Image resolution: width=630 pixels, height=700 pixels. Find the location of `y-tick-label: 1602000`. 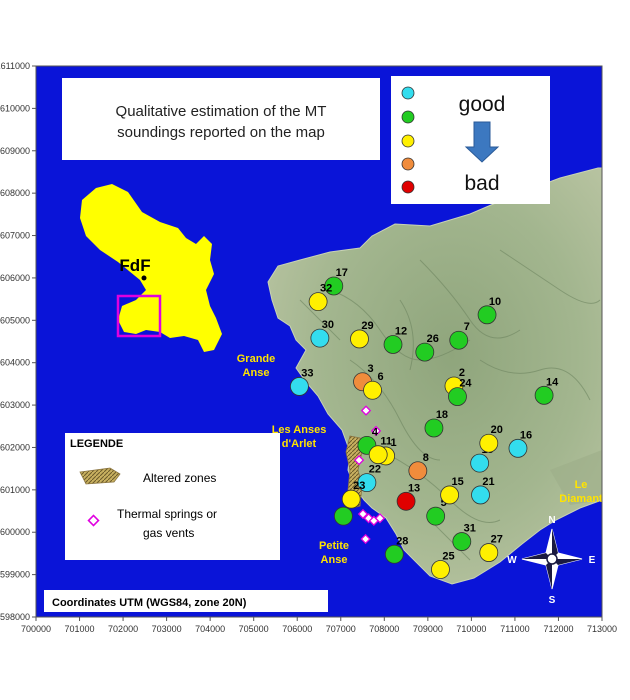

y-tick-label: 1602000 is located at coordinates (15, 447).